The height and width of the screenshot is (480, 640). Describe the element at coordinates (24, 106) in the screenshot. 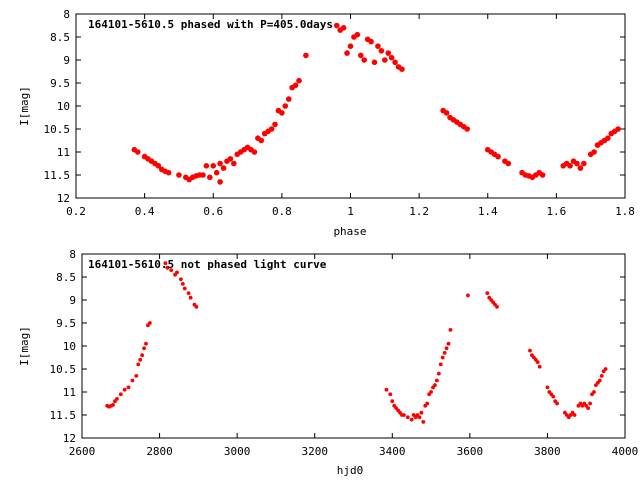

I see `y-axis-label: I[mag]` at that location.